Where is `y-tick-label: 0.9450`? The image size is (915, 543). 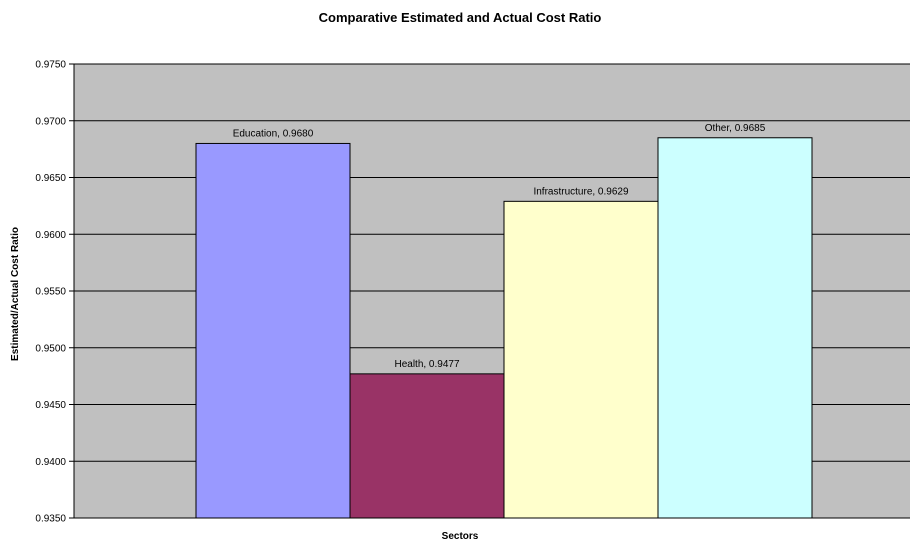
y-tick-label: 0.9450 is located at coordinates (50, 405).